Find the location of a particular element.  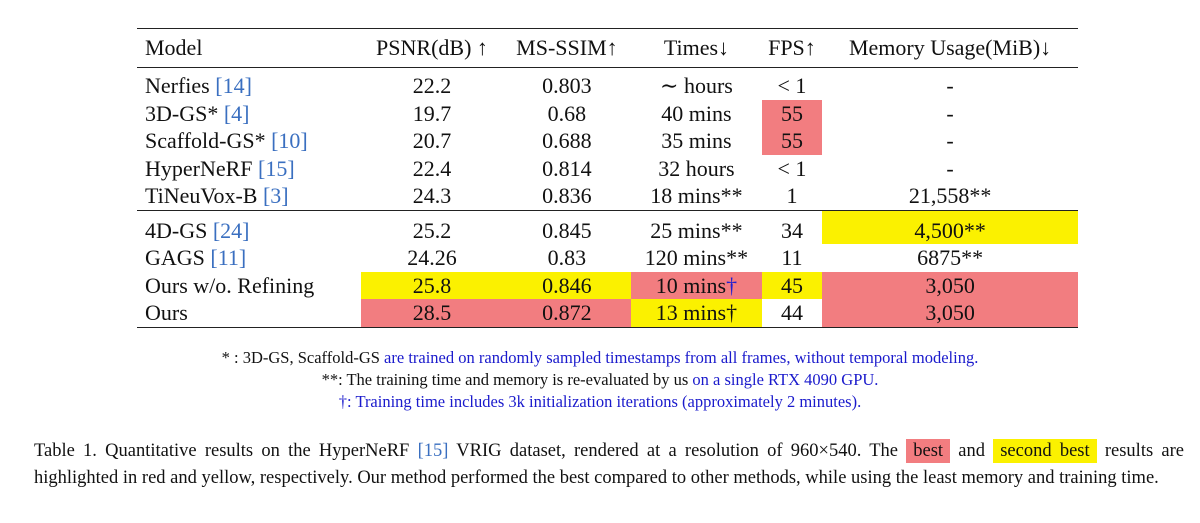

times-value: 13 mins is located at coordinates (691, 313).